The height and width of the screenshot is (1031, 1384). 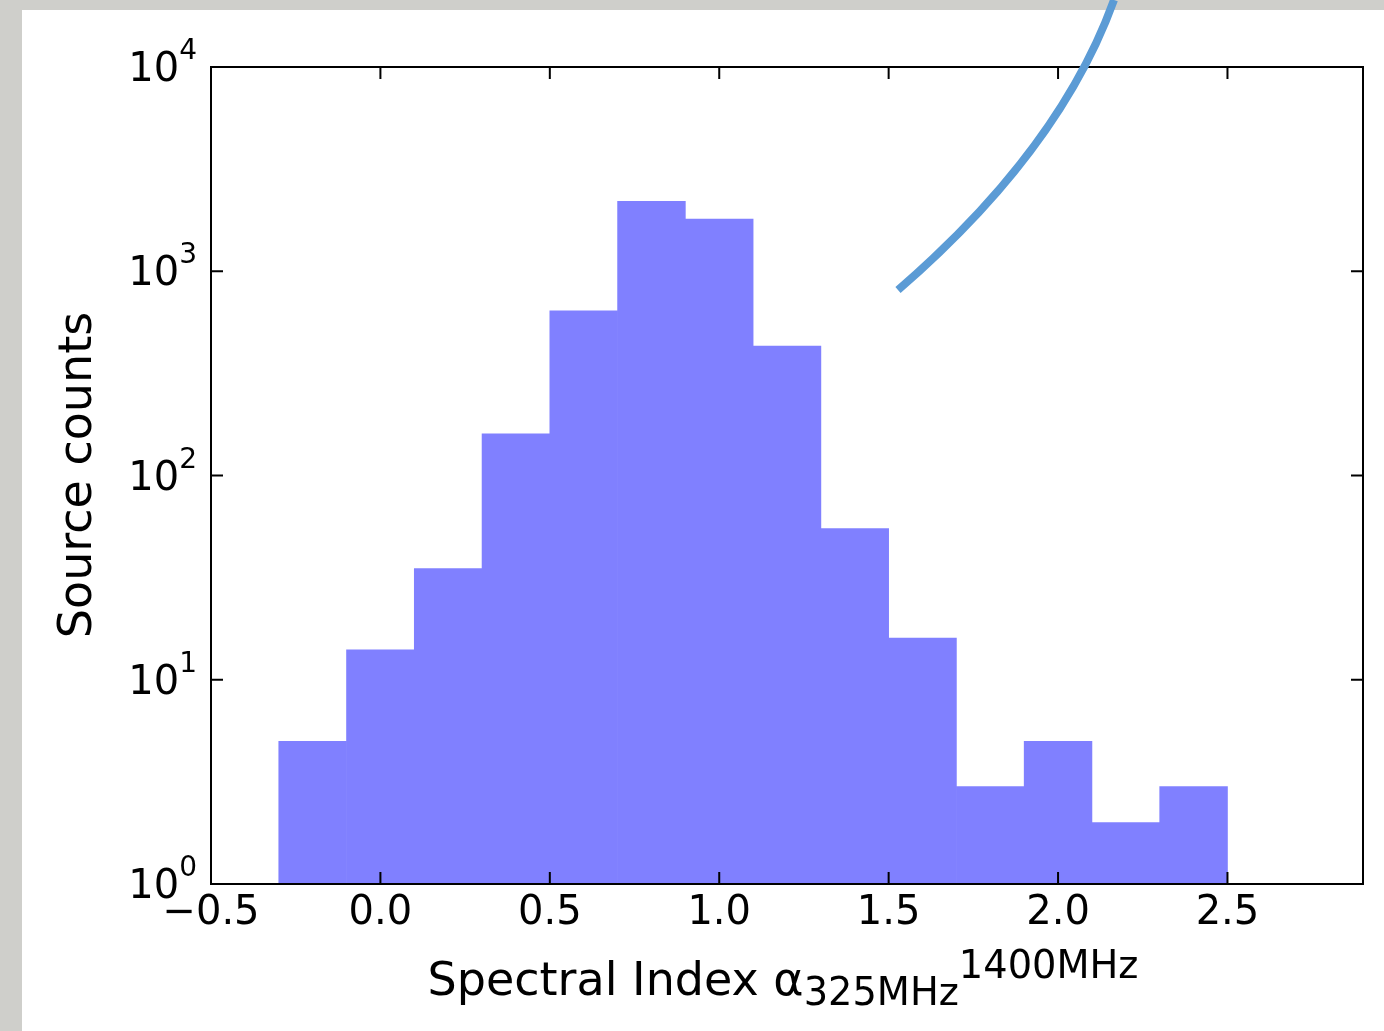 I want to click on y-axis-title: Source counts, so click(x=75, y=475).